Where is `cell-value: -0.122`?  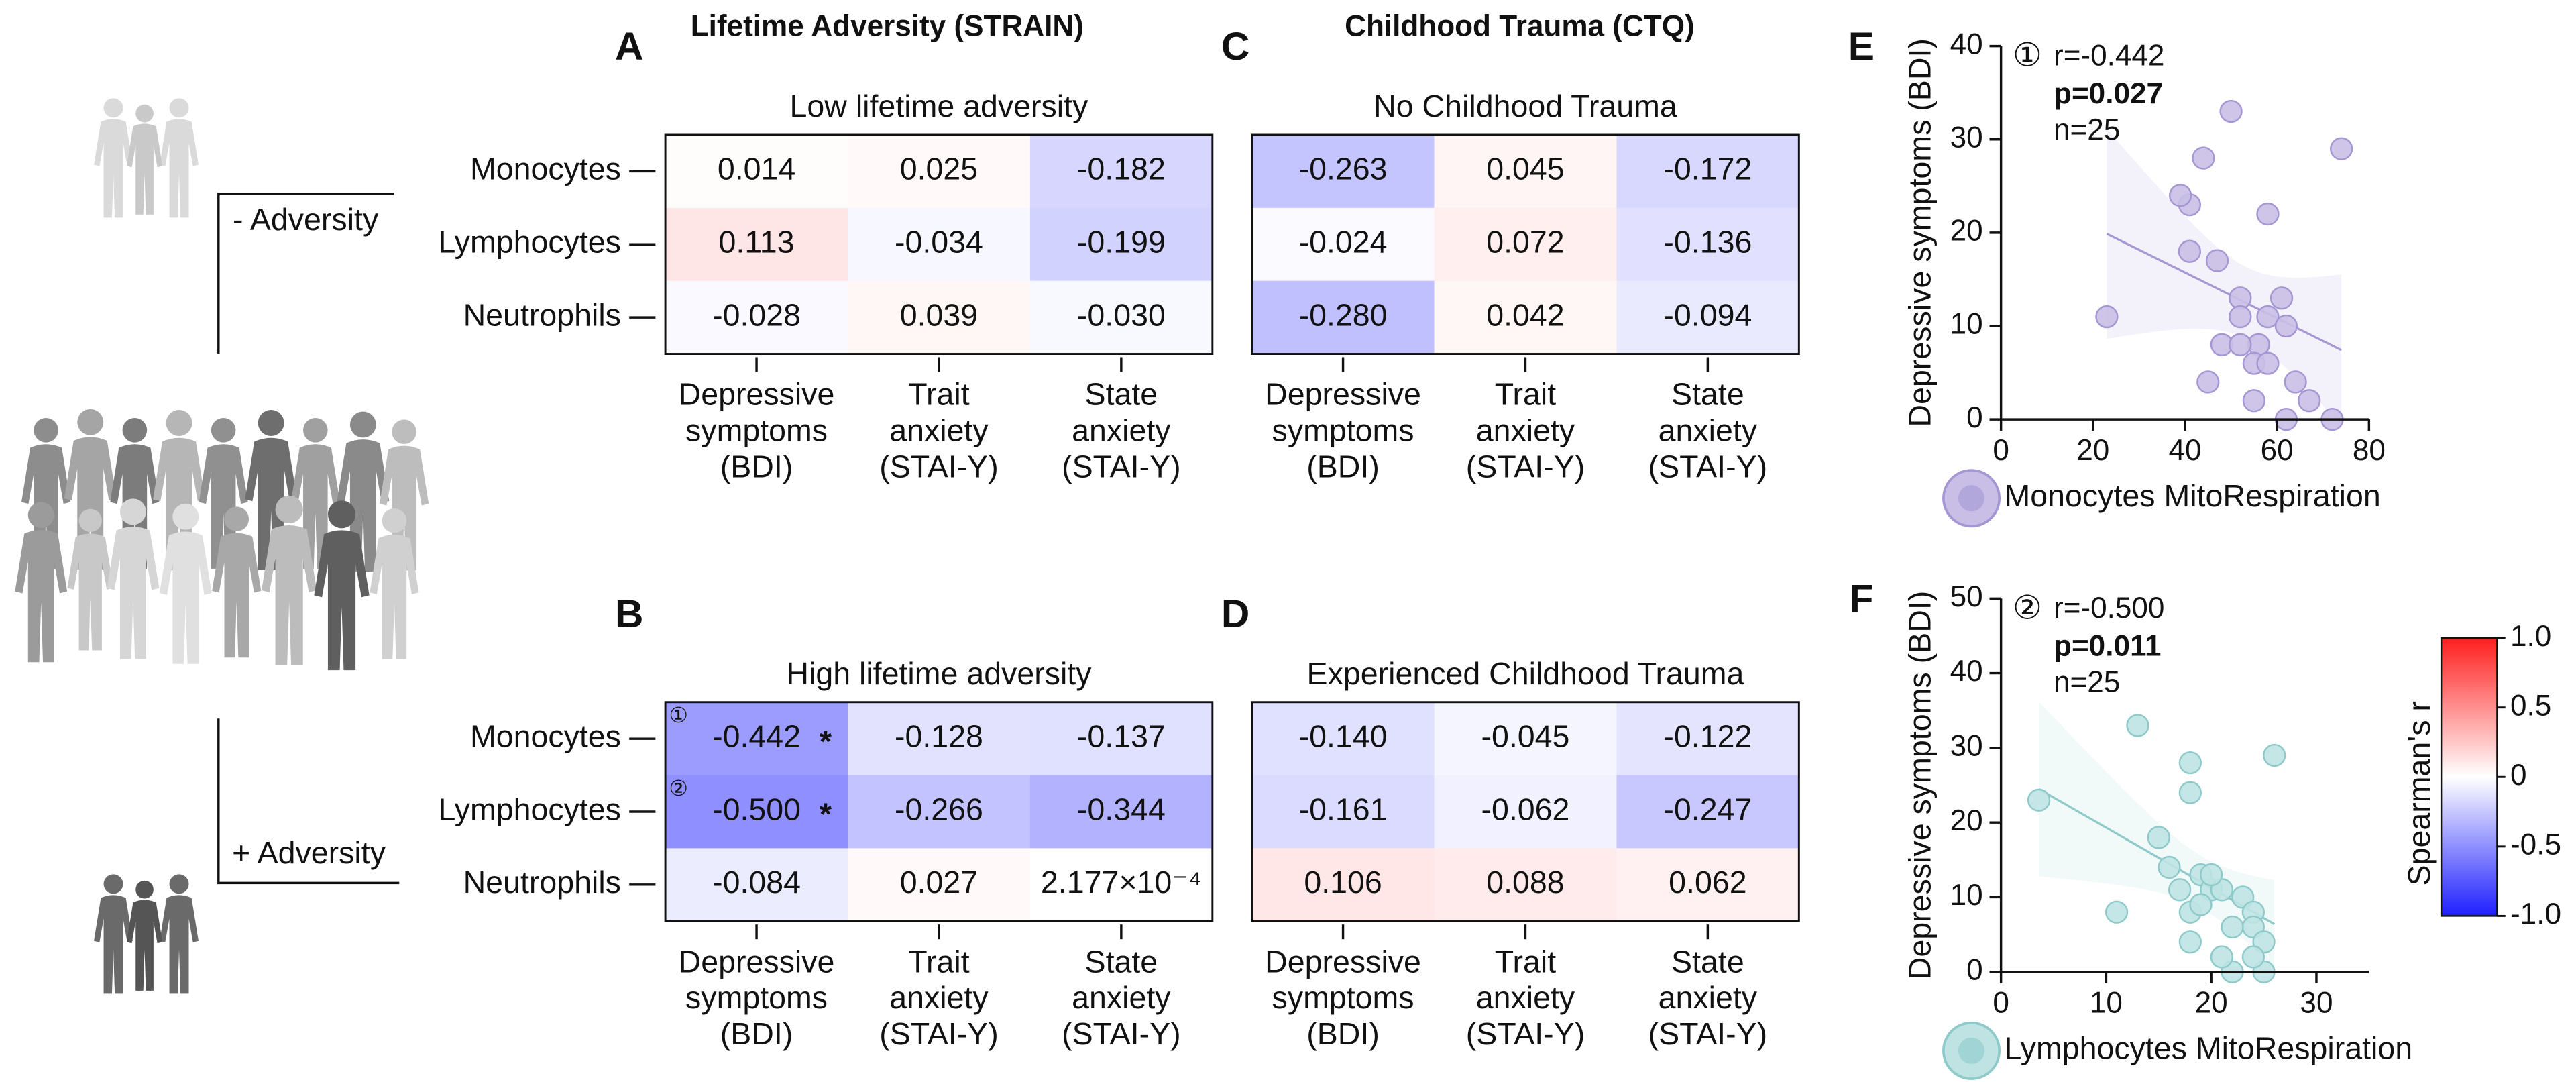
cell-value: -0.122 is located at coordinates (1707, 735).